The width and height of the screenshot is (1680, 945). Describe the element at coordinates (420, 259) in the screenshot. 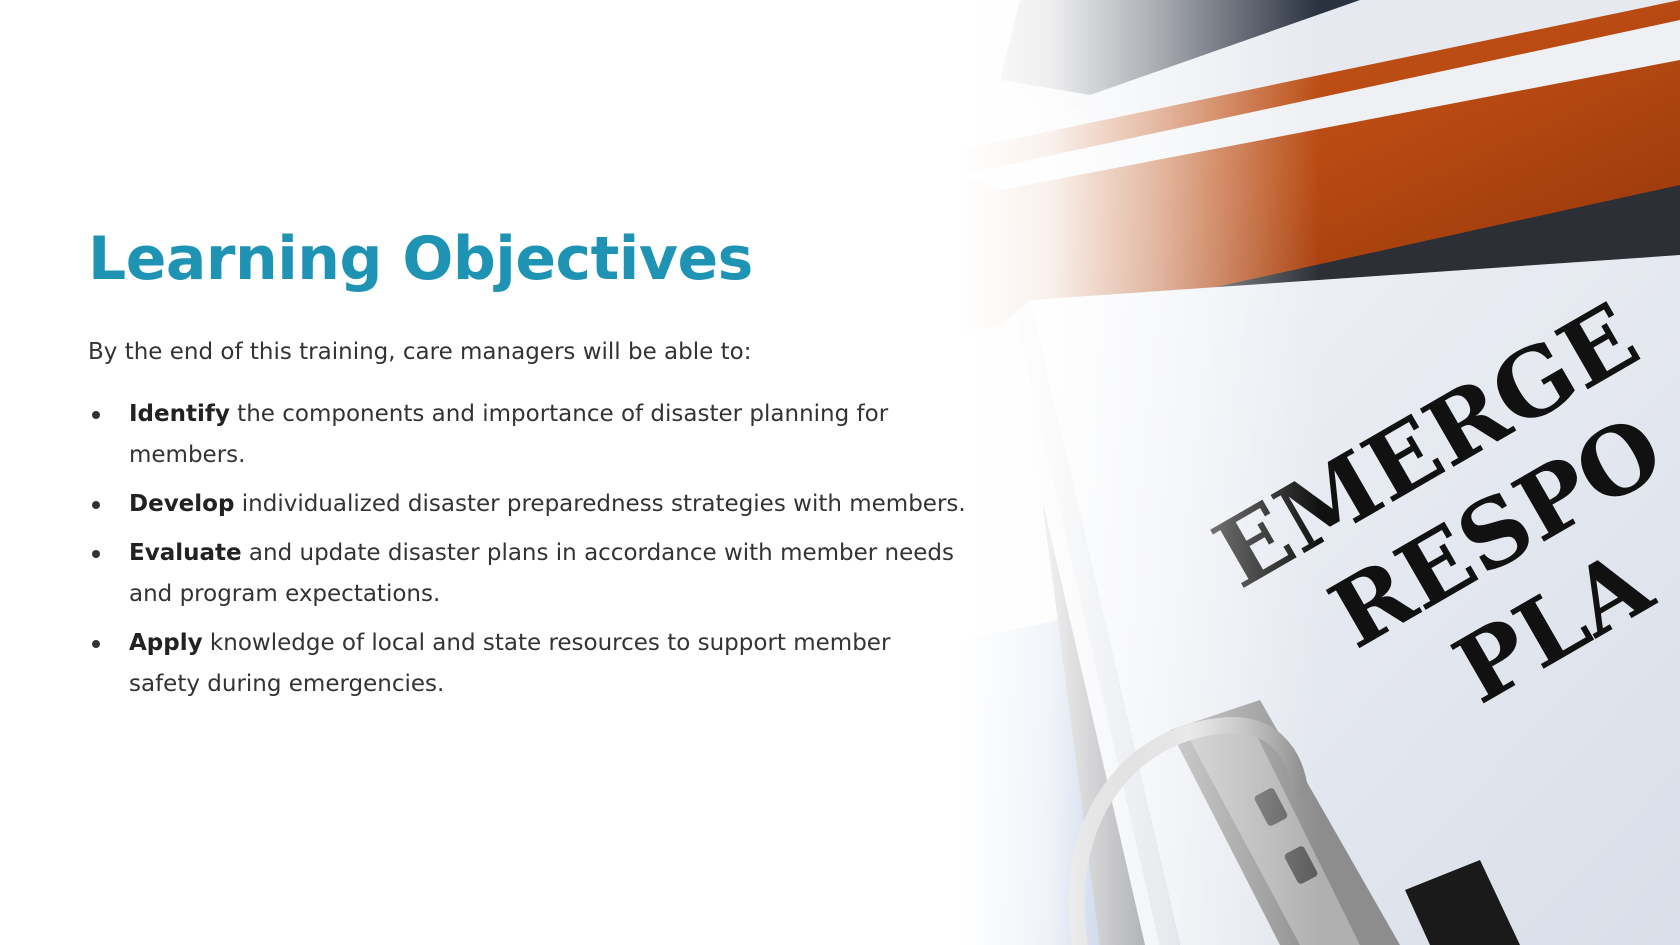

I see `slide-title: Learning Objectives` at that location.